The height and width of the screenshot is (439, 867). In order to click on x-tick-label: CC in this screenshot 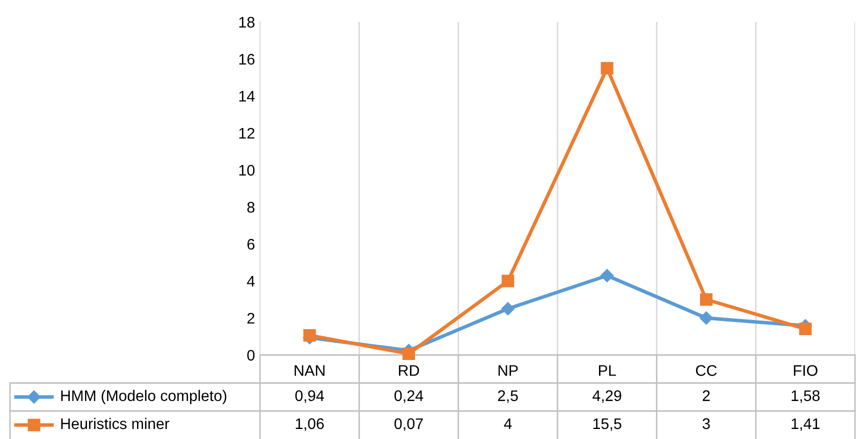, I will do `click(706, 370)`.